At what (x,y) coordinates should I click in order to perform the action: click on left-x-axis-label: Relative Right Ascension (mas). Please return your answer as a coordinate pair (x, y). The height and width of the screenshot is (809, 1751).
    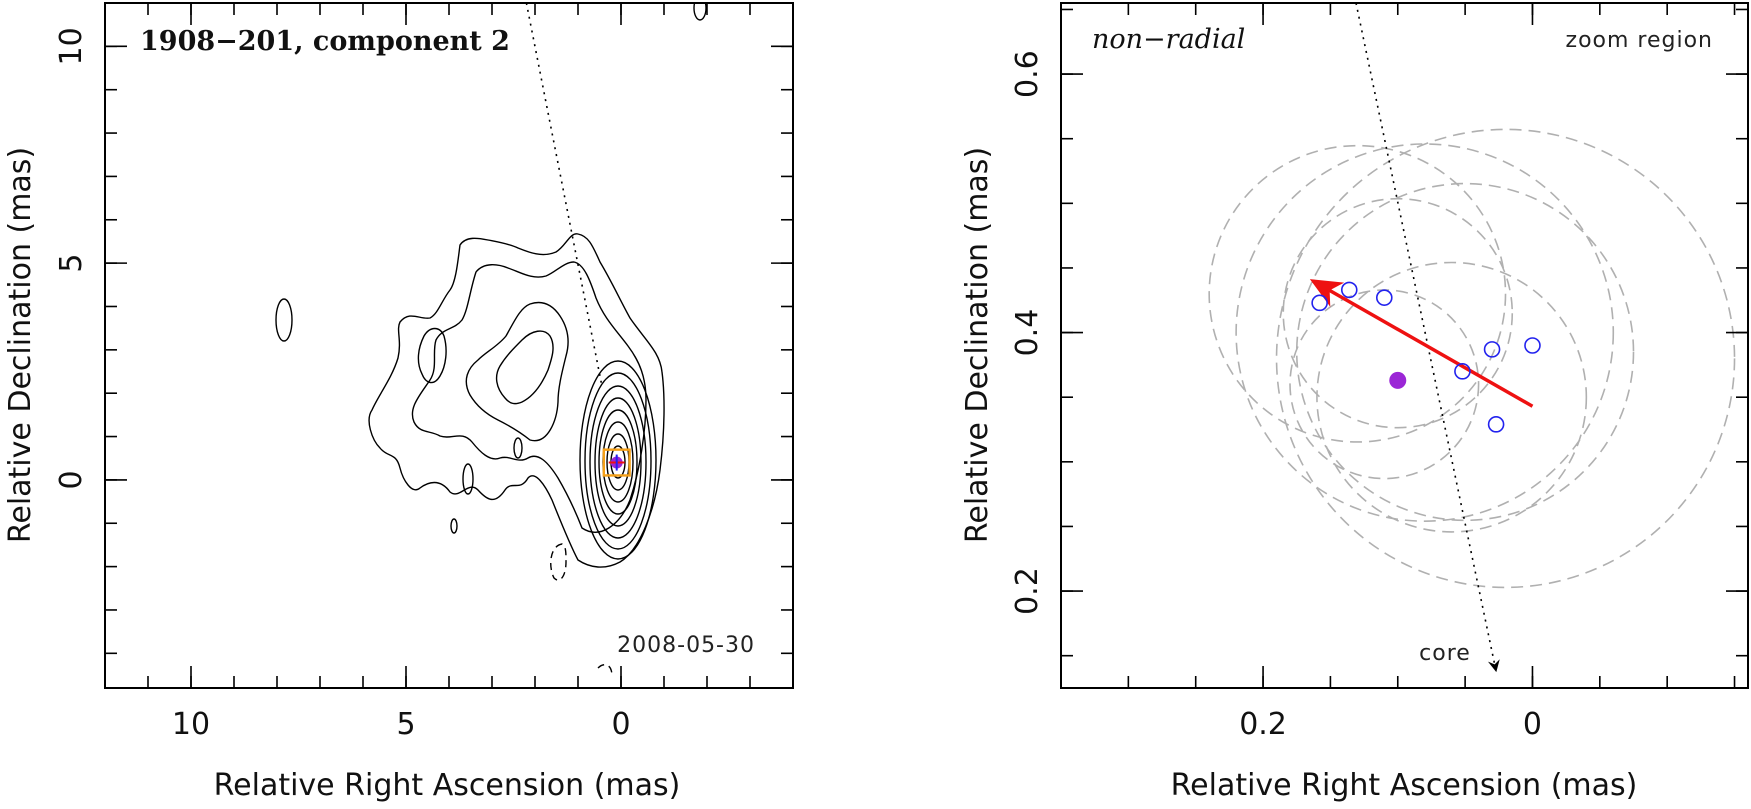
    Looking at the image, I should click on (447, 785).